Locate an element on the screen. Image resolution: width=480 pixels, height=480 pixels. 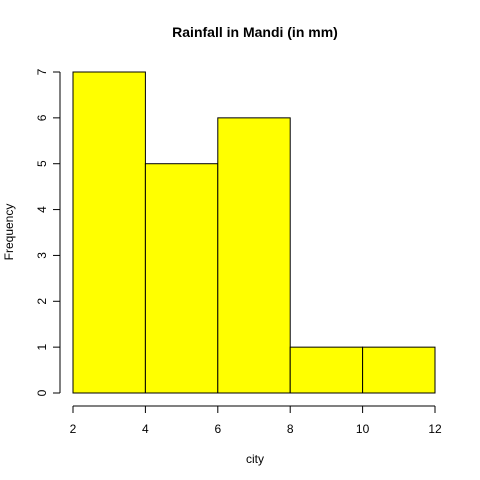
y-tick-label: 4 is located at coordinates (42, 209).